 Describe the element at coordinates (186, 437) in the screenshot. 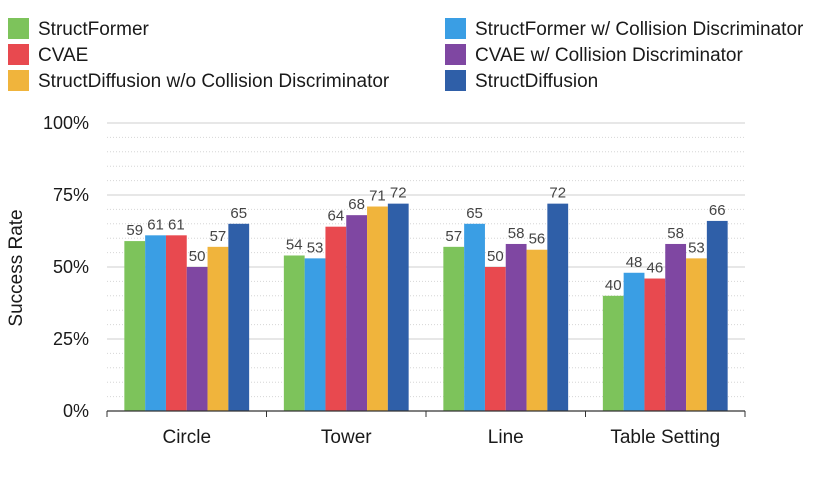

I see `x-tick-label: Circle` at that location.